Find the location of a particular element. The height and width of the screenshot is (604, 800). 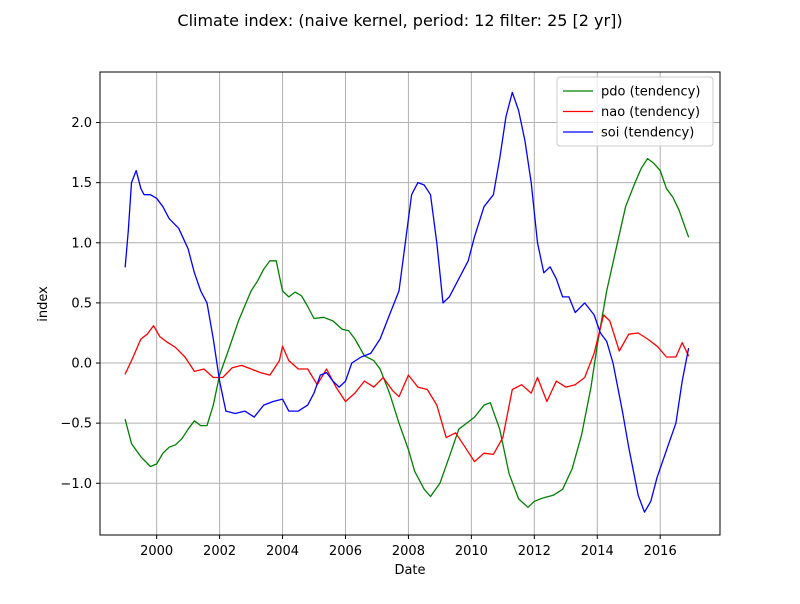

y-tick-label: 2.0 is located at coordinates (81, 123).